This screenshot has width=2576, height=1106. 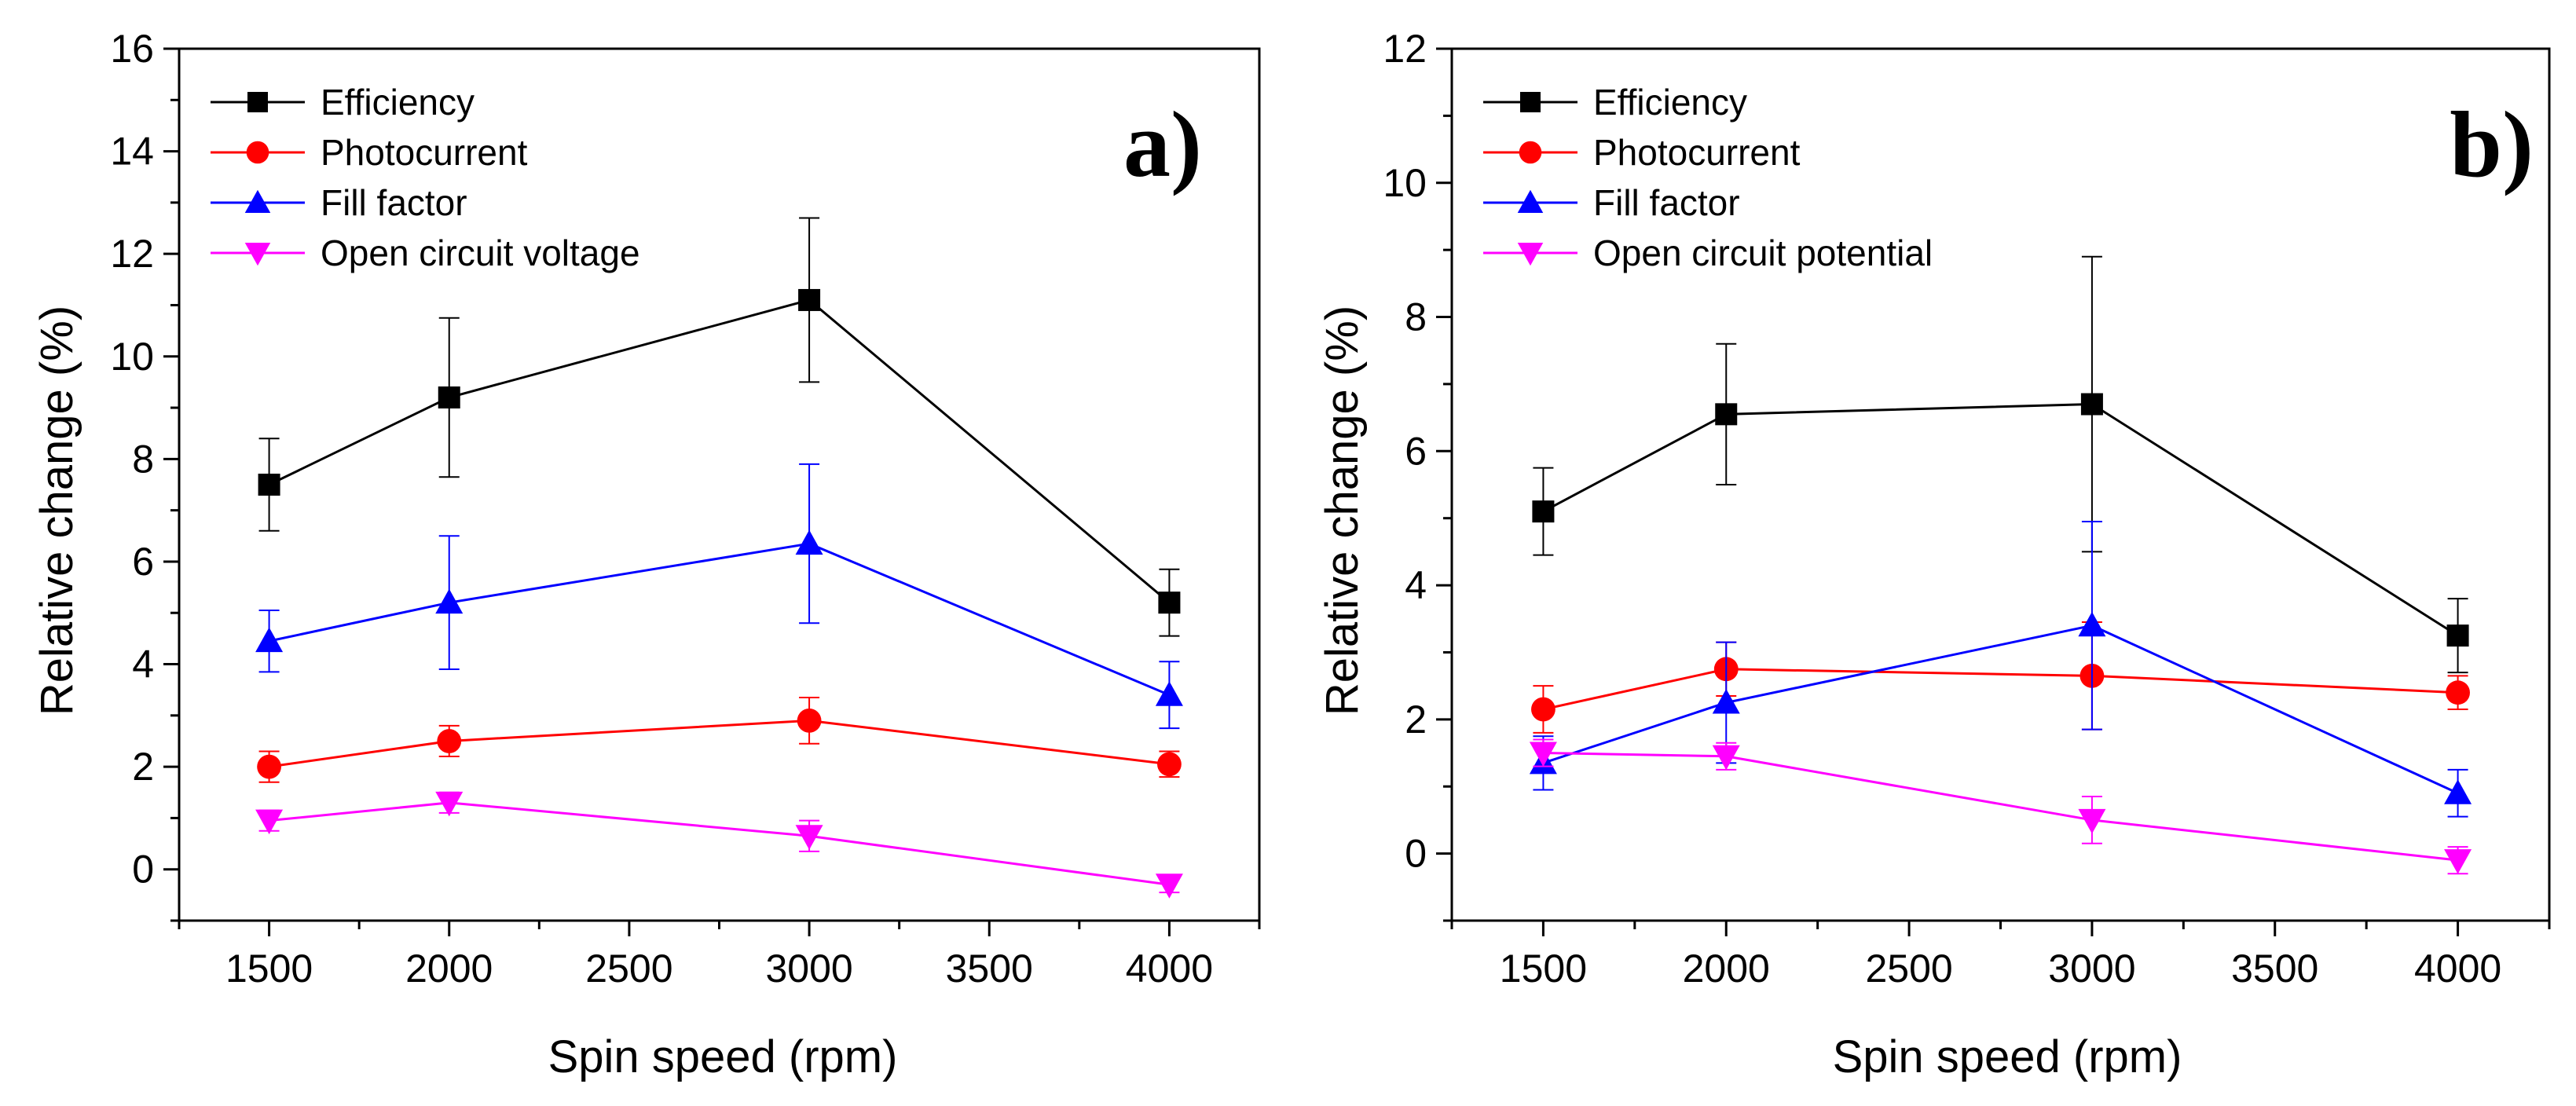 What do you see at coordinates (132, 49) in the screenshot?
I see `y-tick-label: 16` at bounding box center [132, 49].